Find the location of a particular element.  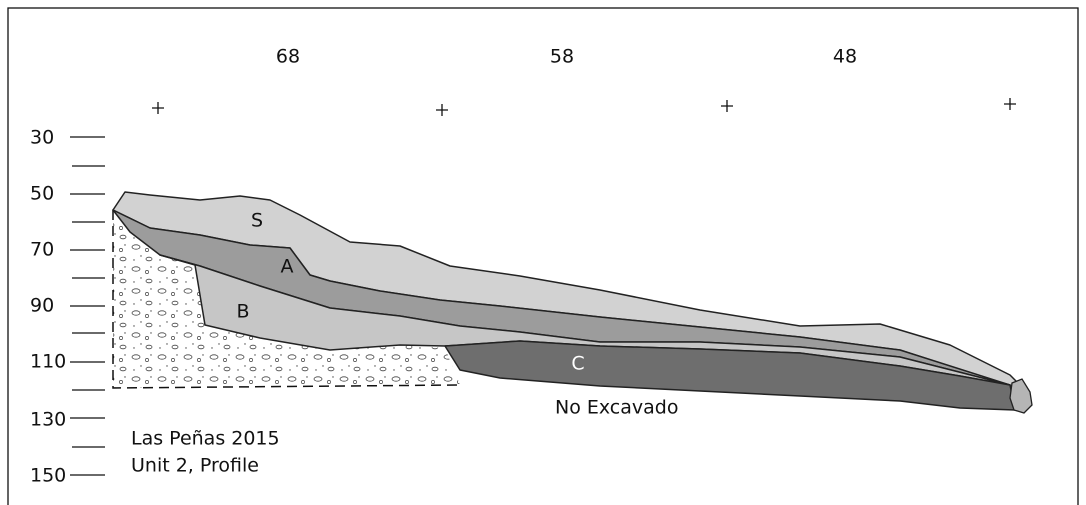

depth-label: 30 is located at coordinates (42, 138).